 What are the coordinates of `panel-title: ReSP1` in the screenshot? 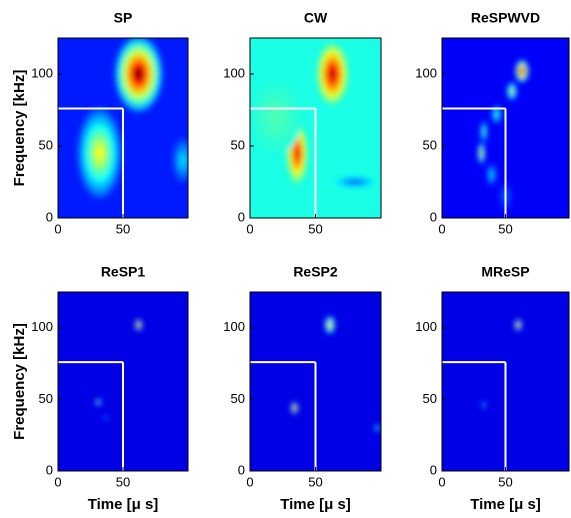 It's located at (123, 272).